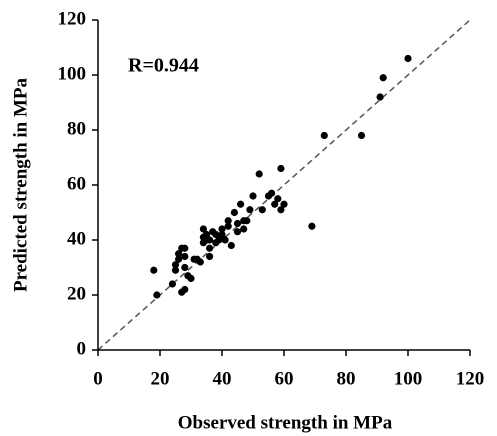 This screenshot has height=436, width=497. What do you see at coordinates (285, 422) in the screenshot?
I see `x-axis-label: Observed strength in MPa` at bounding box center [285, 422].